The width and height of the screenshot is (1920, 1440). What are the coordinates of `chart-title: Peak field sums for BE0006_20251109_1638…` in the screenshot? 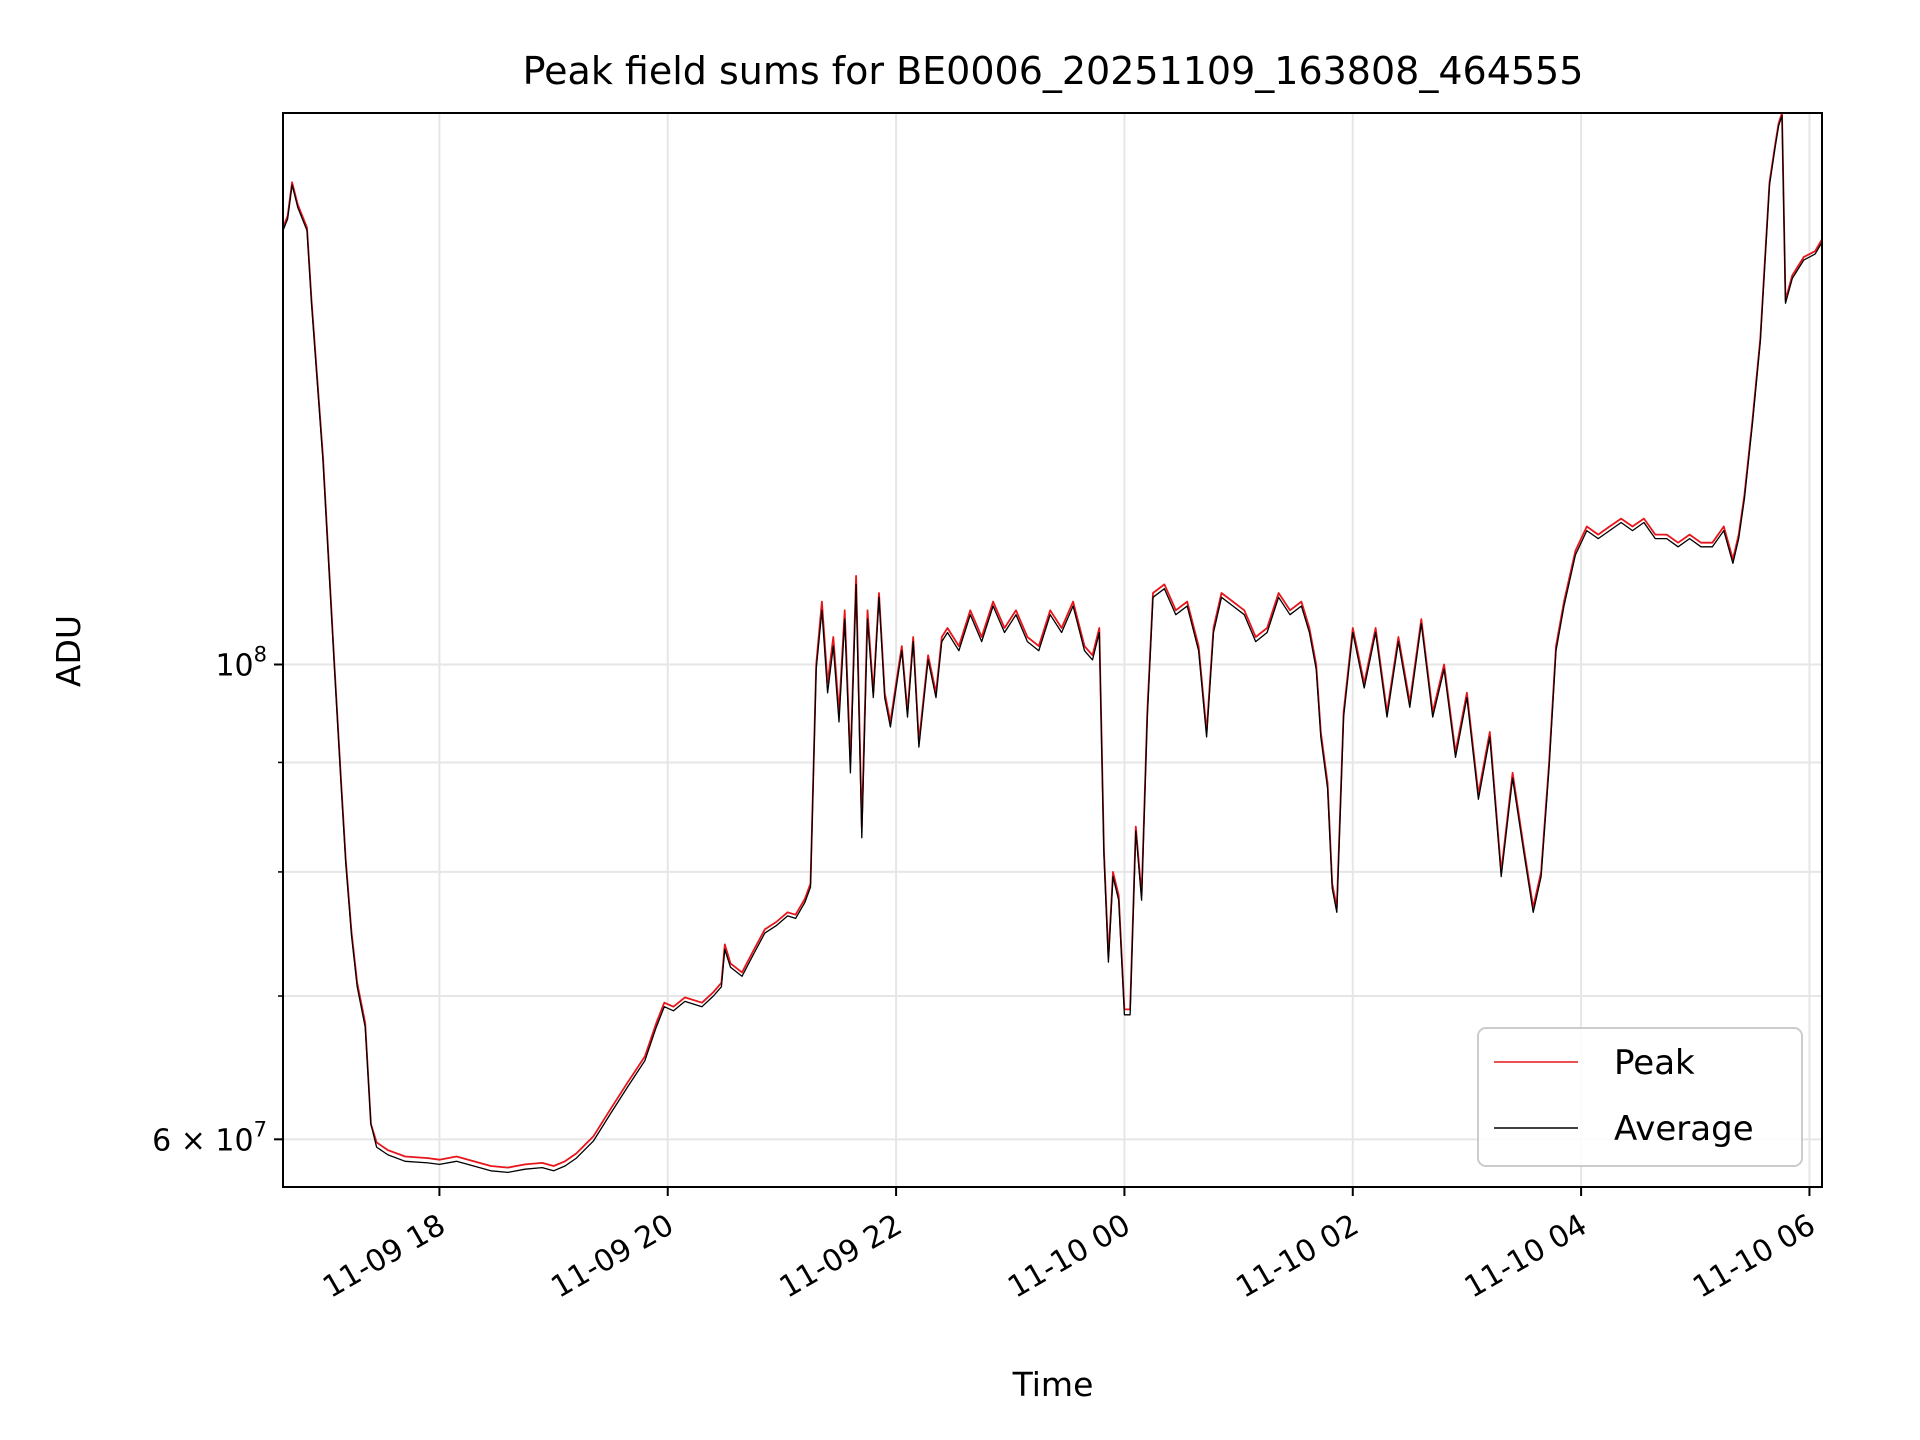 It's located at (1053, 71).